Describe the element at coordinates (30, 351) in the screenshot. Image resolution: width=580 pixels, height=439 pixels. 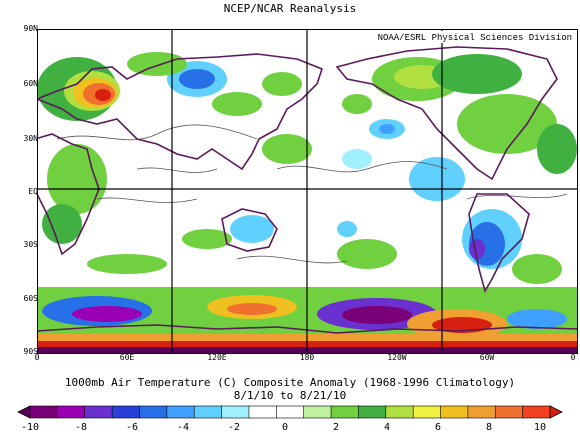
I see `lat-label-90s: 90S` at that location.